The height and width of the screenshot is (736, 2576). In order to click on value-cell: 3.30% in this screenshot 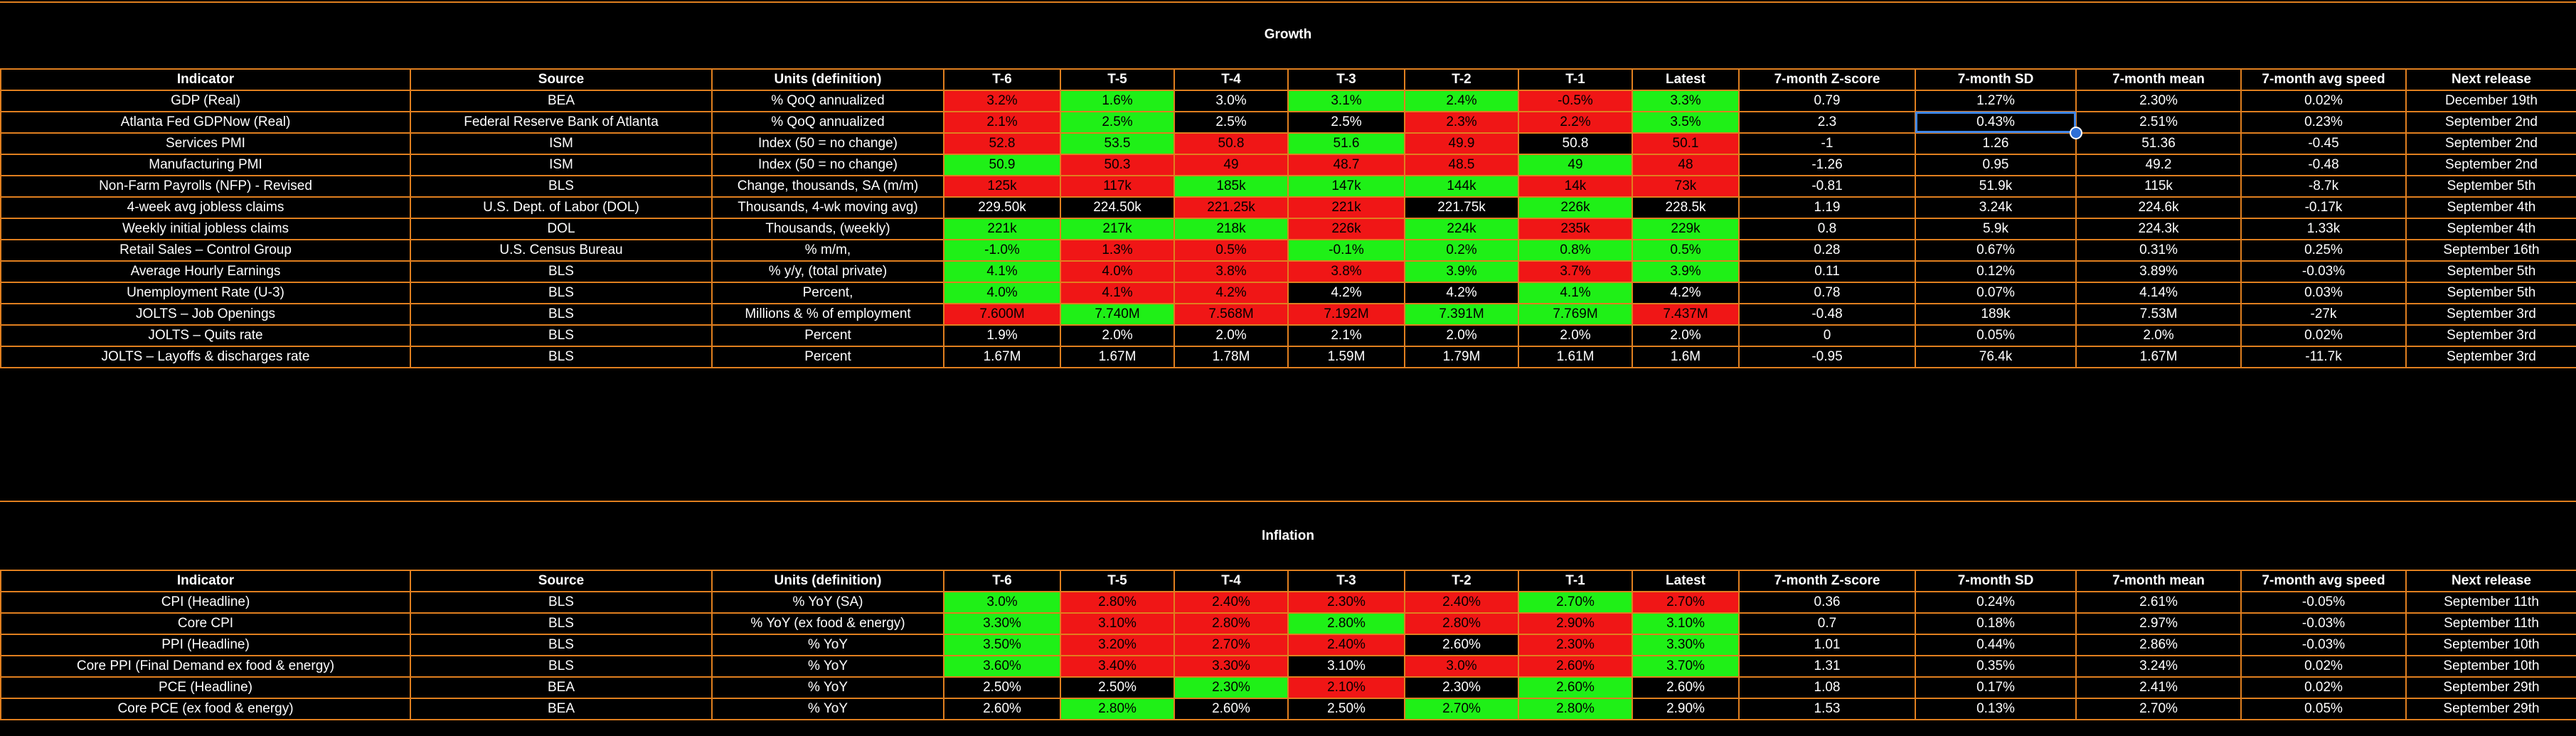, I will do `click(1002, 623)`.